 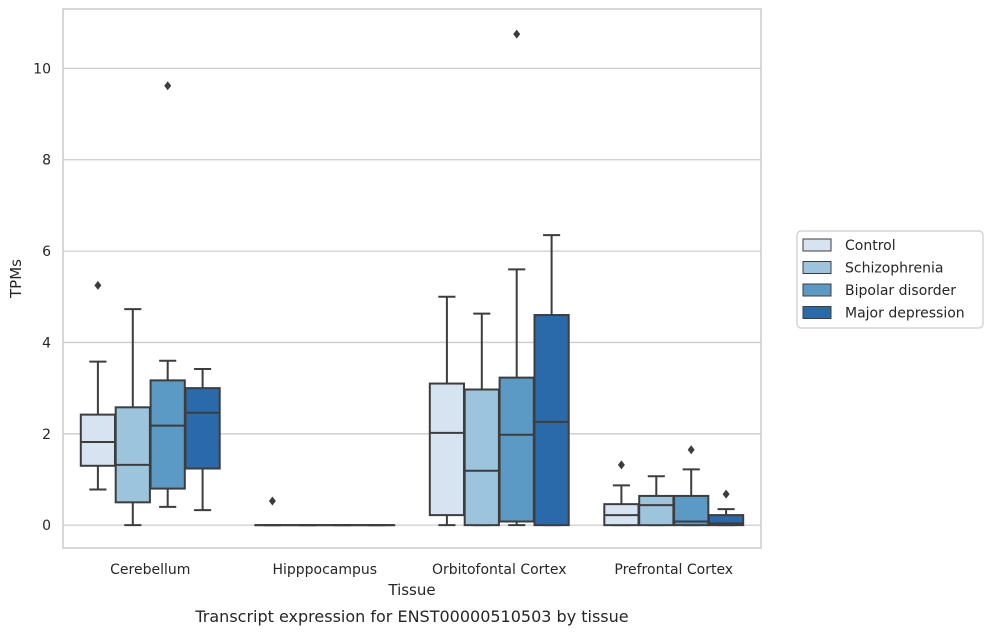 I want to click on legend-label: Control, so click(x=870, y=246).